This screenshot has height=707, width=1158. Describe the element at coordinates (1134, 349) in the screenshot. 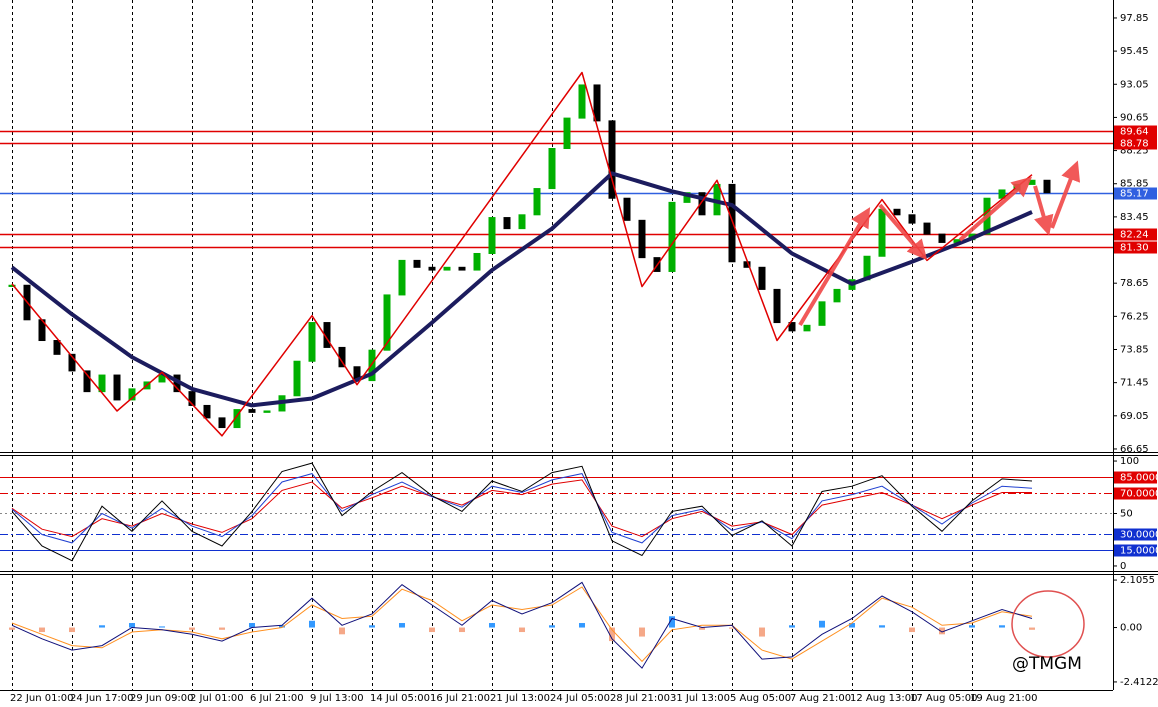

I see `y-tick-label: 73.85` at that location.